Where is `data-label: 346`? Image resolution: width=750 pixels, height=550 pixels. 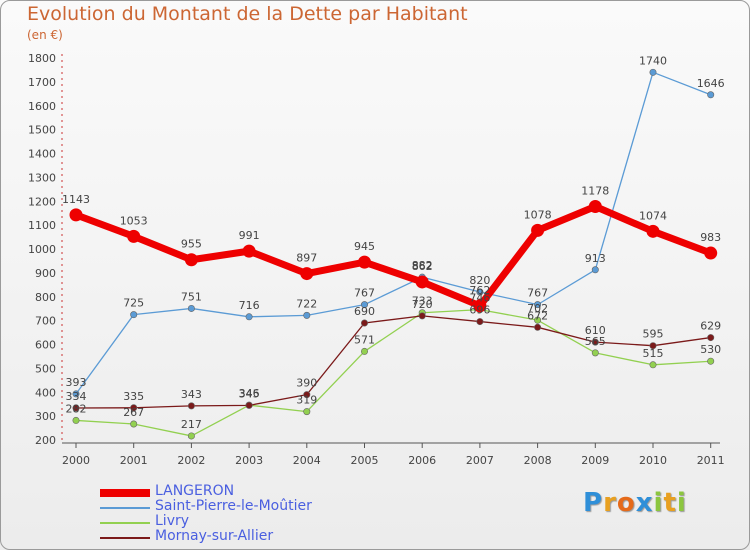 data-label: 346 is located at coordinates (249, 393).